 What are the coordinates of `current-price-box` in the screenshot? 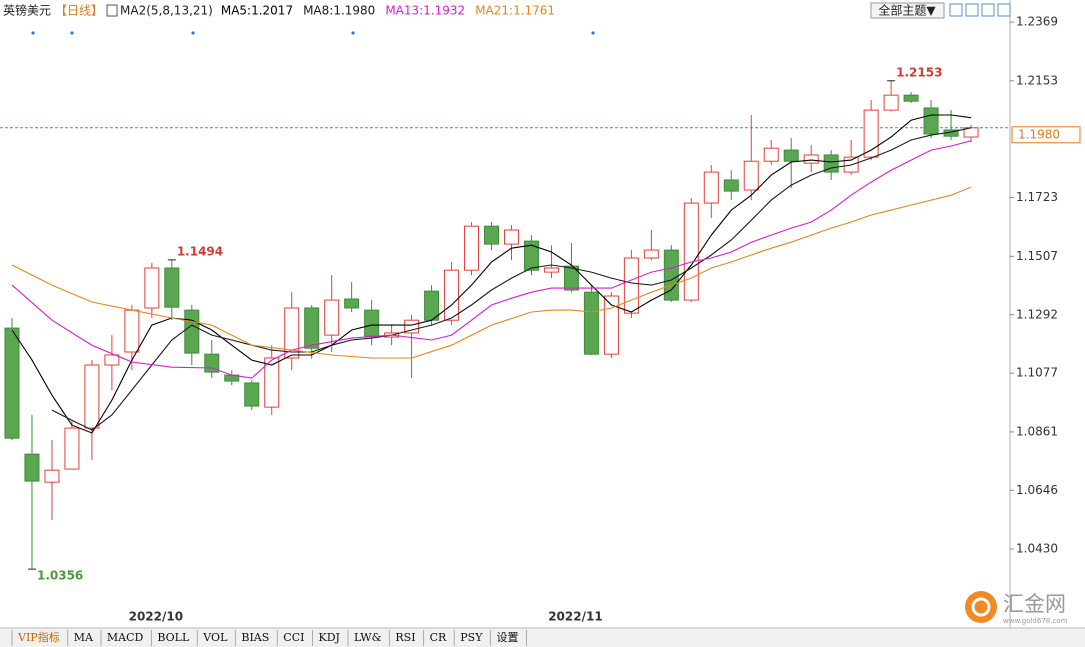 It's located at (1046, 135).